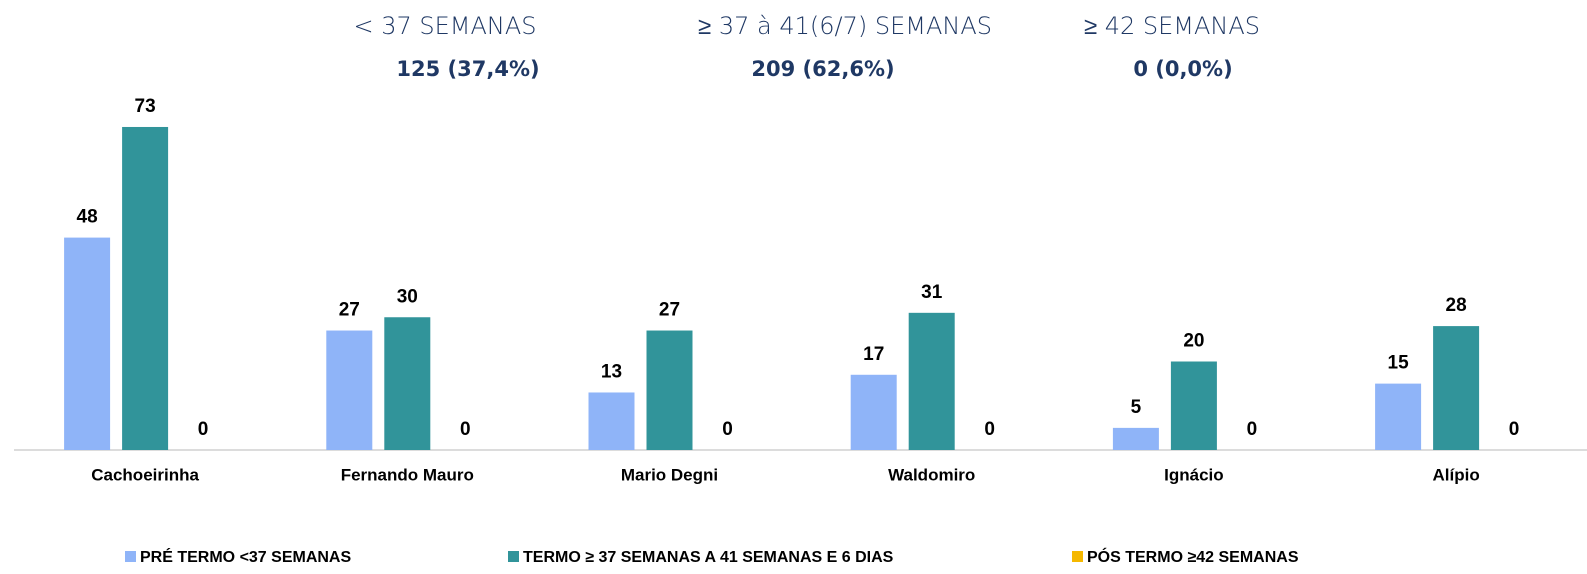 The width and height of the screenshot is (1587, 574). I want to click on legend-label: PRÉ TERMO <37 SEMANAS, so click(245, 556).